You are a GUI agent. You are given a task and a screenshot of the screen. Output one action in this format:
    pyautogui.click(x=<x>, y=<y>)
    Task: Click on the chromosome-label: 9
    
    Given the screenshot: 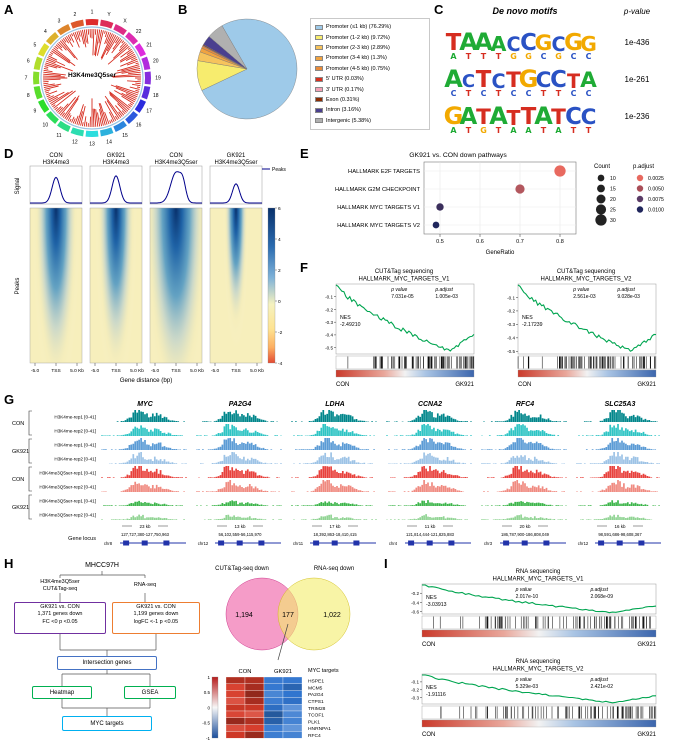 What is the action you would take?
    pyautogui.click(x=34, y=112)
    